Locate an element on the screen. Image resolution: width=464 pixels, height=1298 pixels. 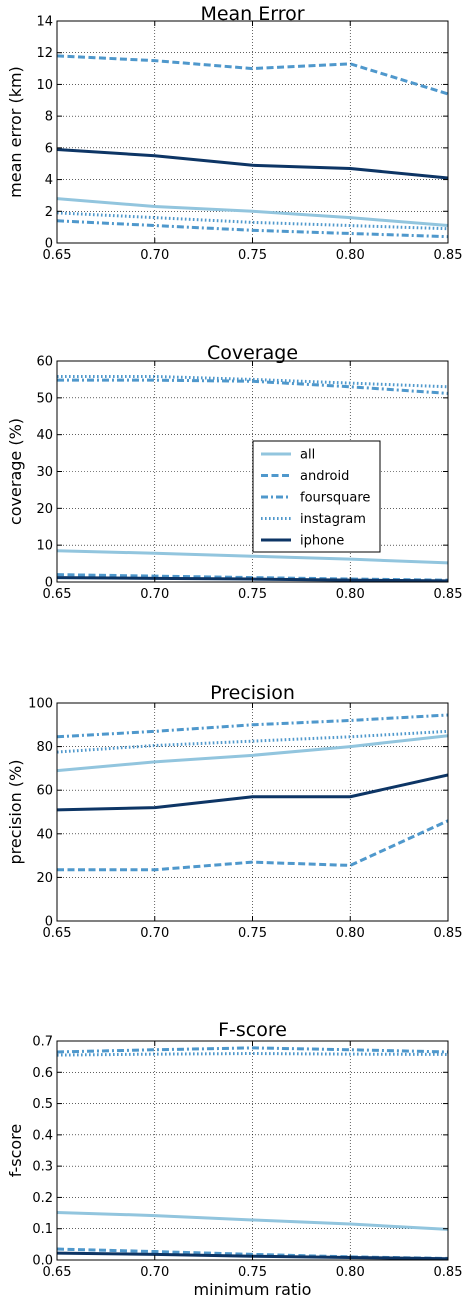
legend-box is located at coordinates (316, 496).